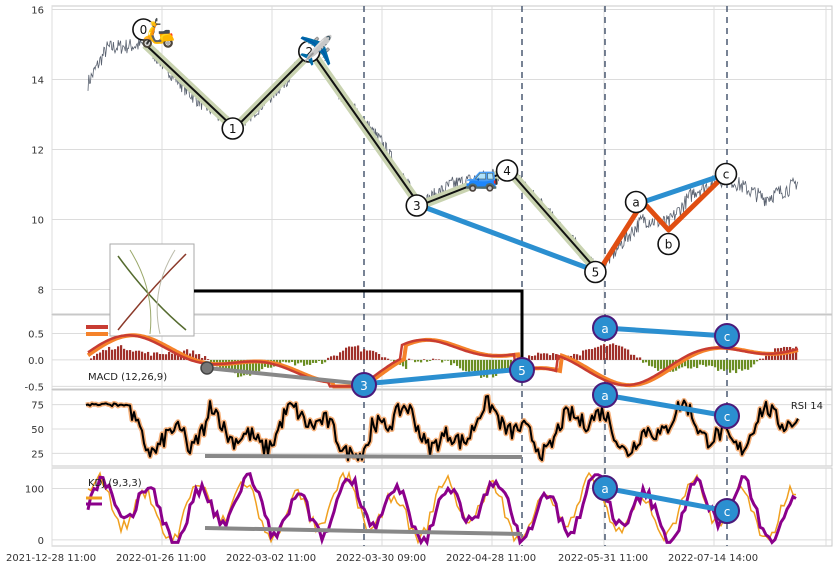 This screenshot has width=839, height=569. I want to click on kdj-panel-title: KDJ (9,3,3), so click(115, 483).